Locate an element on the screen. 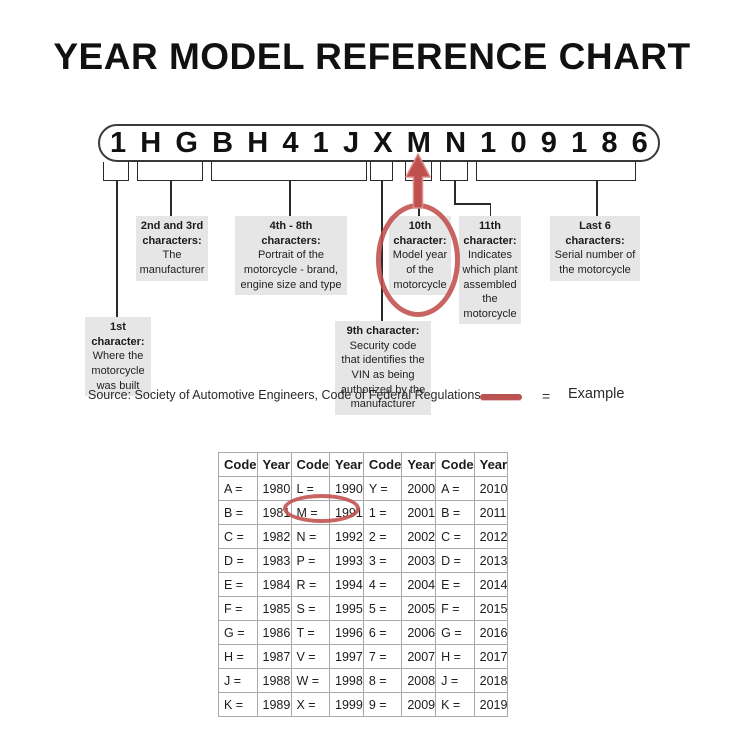 Image resolution: width=744 pixels, height=755 pixels. vin-character: 9 is located at coordinates (548, 142).